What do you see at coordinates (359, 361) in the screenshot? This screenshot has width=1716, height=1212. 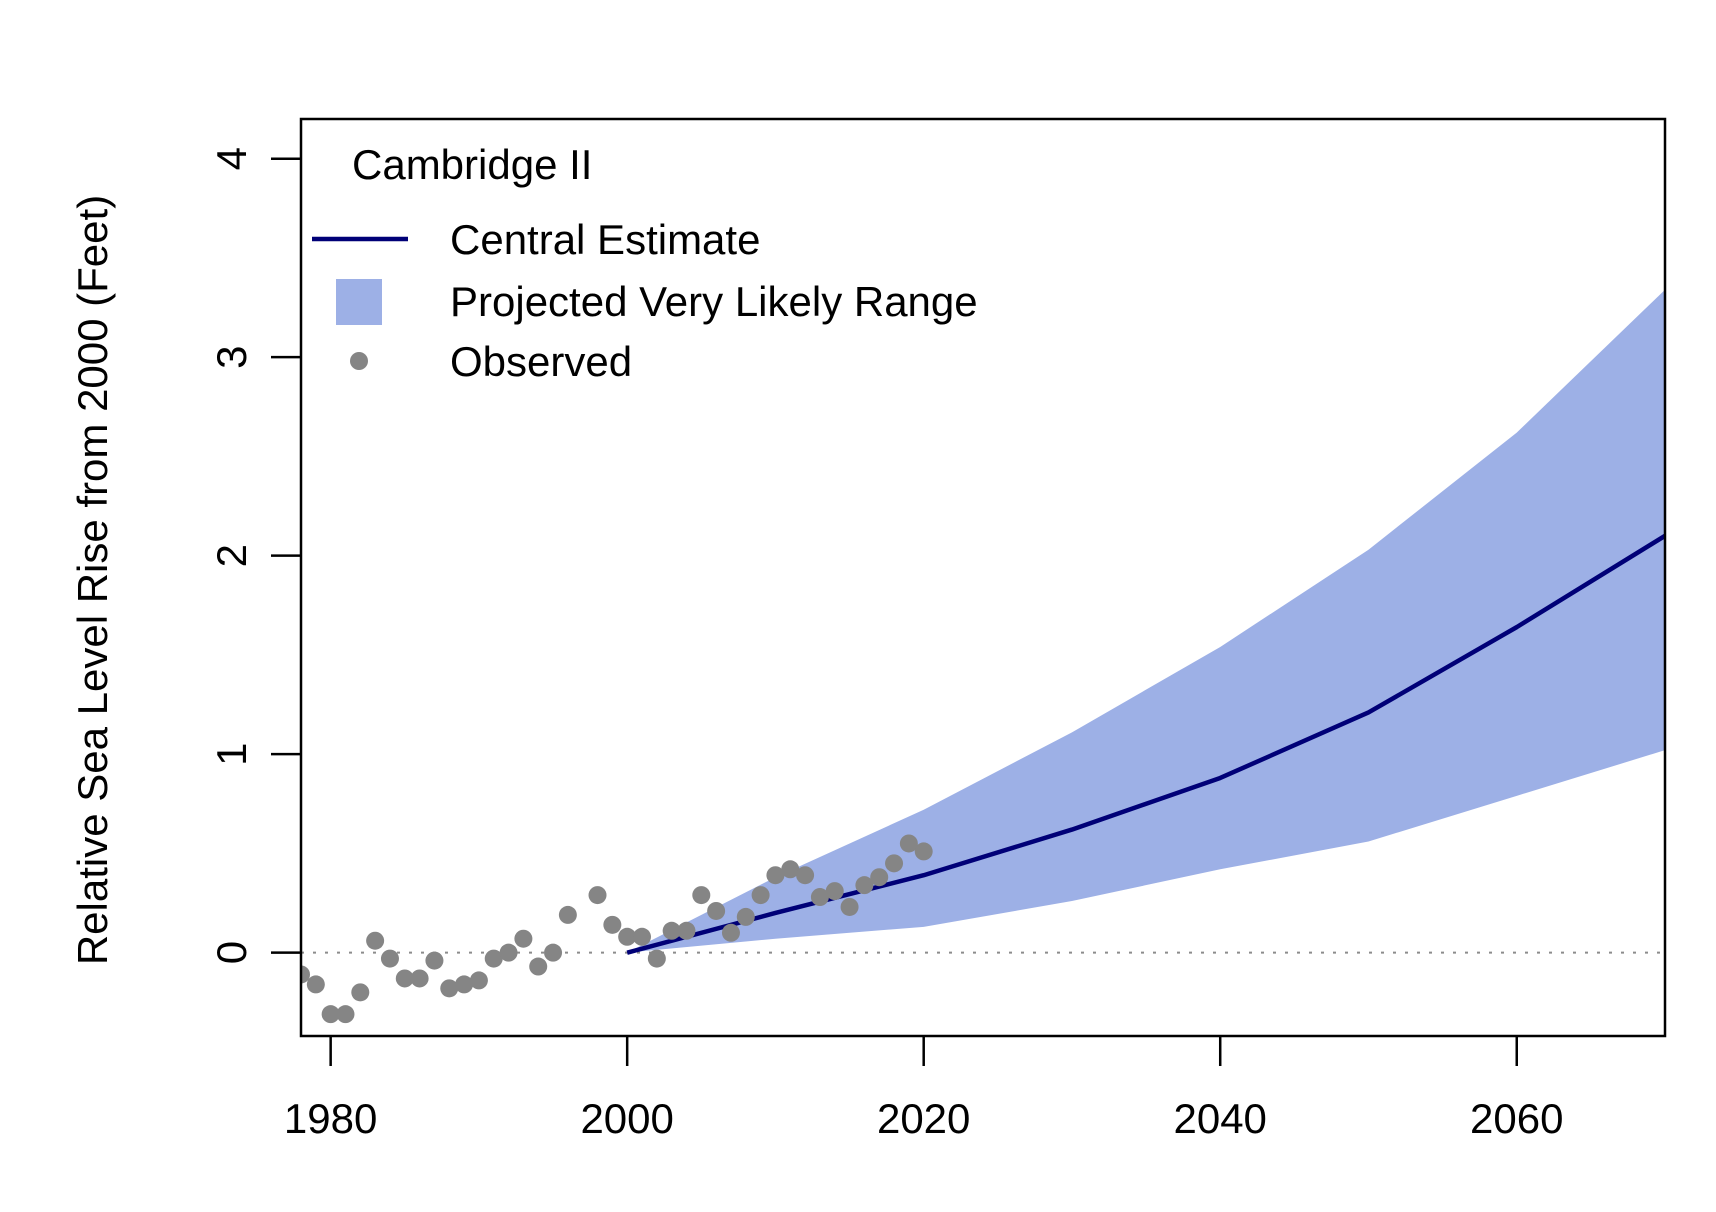 I see `legend-swatch-observed` at bounding box center [359, 361].